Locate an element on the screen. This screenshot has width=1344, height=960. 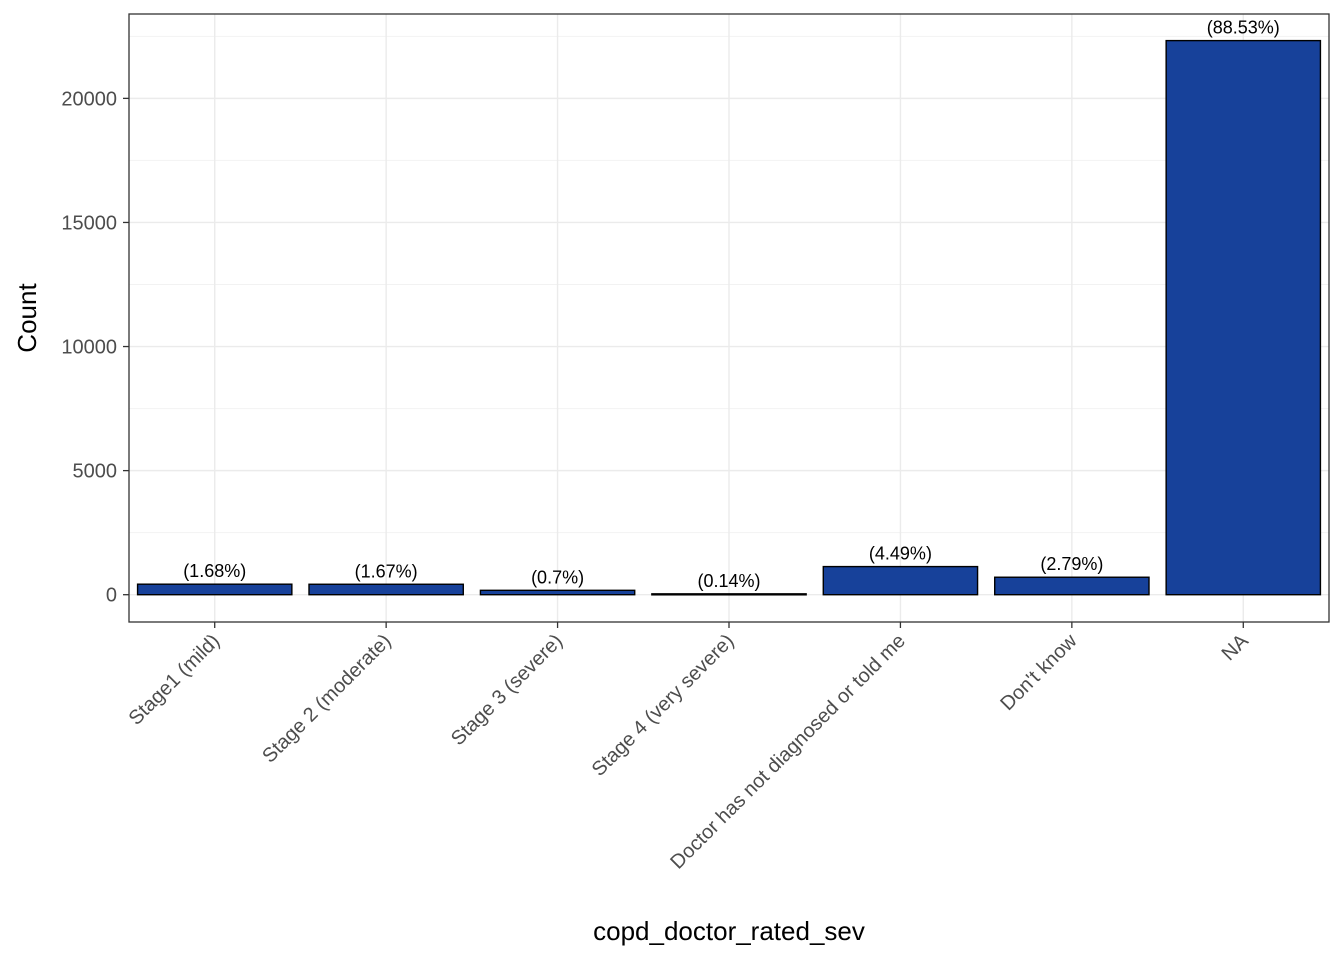
data-label: (0.14%) is located at coordinates (728, 581).